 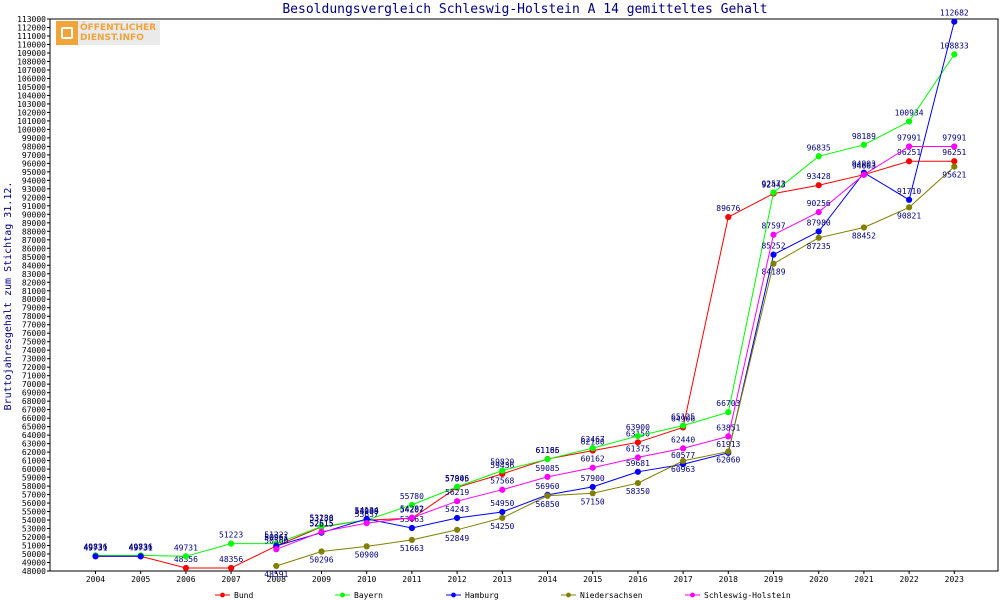 I want to click on y-tick-label: 62000, so click(x=34, y=452).